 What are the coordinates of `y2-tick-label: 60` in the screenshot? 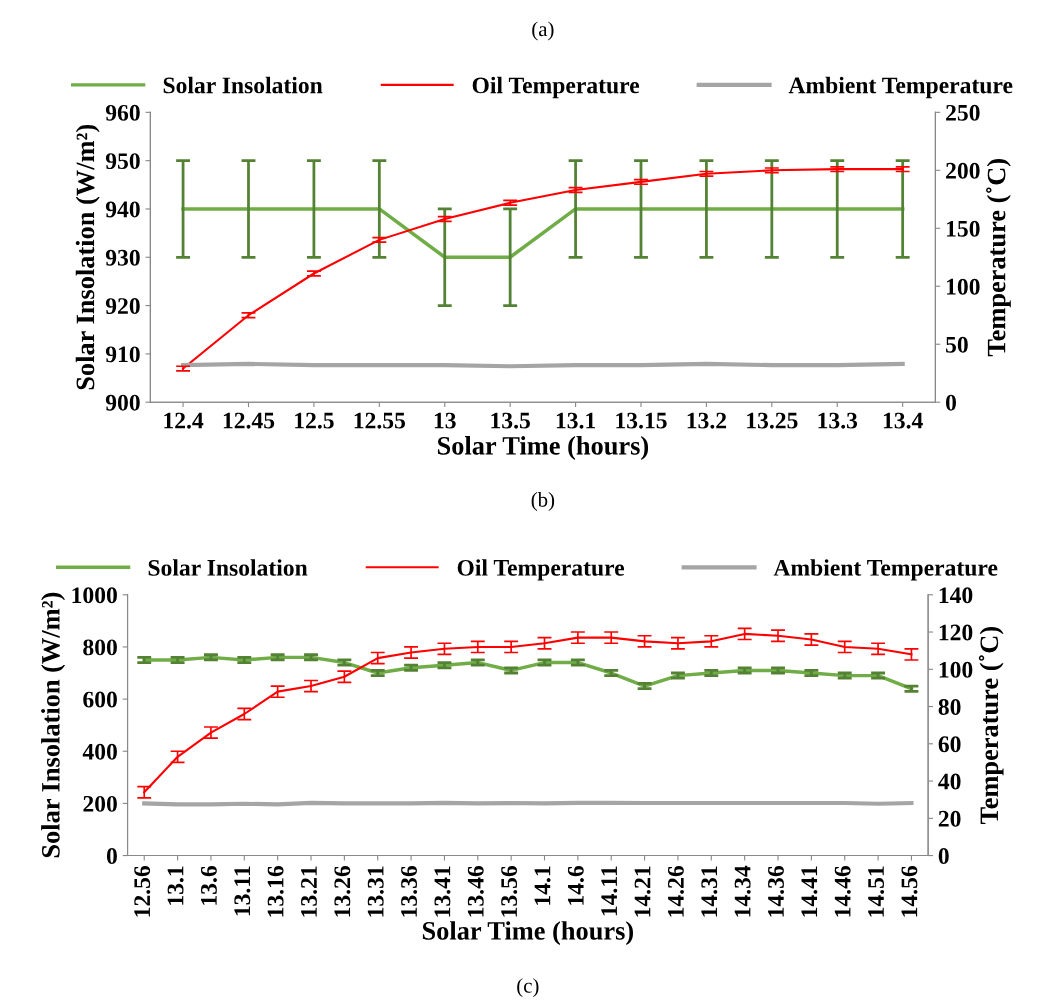 It's located at (949, 744).